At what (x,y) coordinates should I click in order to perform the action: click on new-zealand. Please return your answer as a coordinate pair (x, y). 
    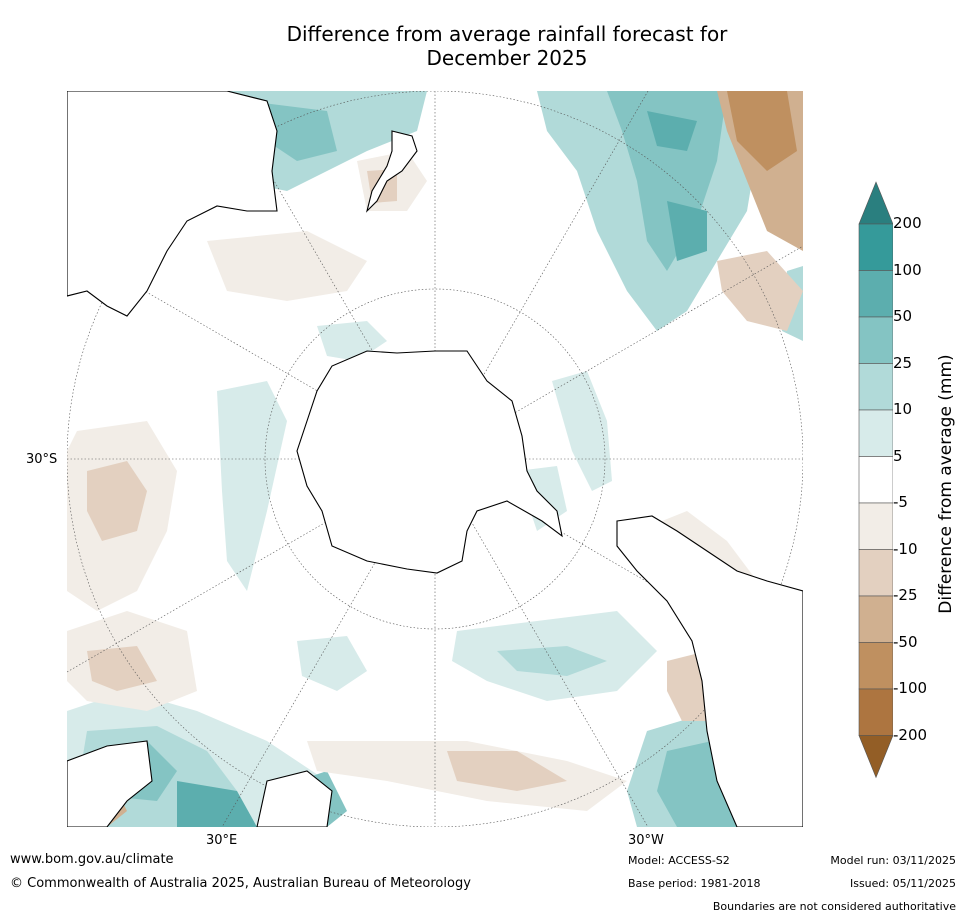
    Looking at the image, I should click on (391, 171).